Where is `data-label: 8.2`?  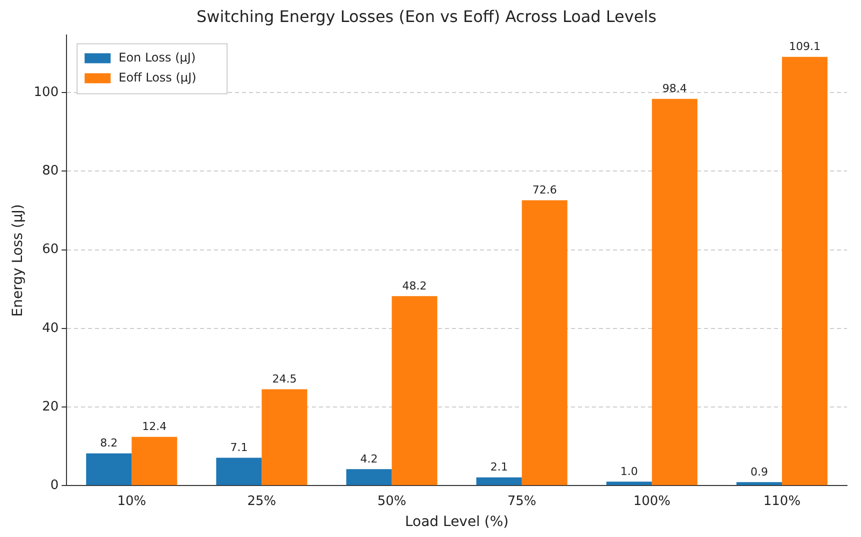 data-label: 8.2 is located at coordinates (109, 443).